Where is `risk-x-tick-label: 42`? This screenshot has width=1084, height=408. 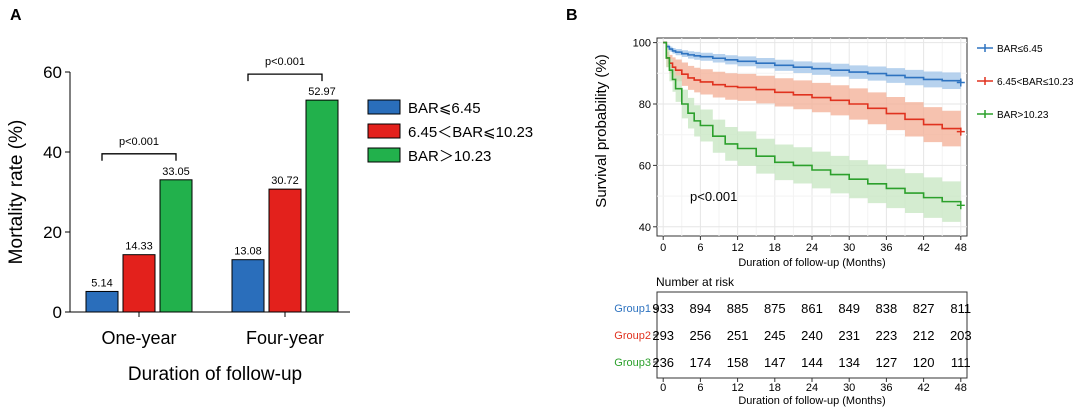 risk-x-tick-label: 42 is located at coordinates (923, 388).